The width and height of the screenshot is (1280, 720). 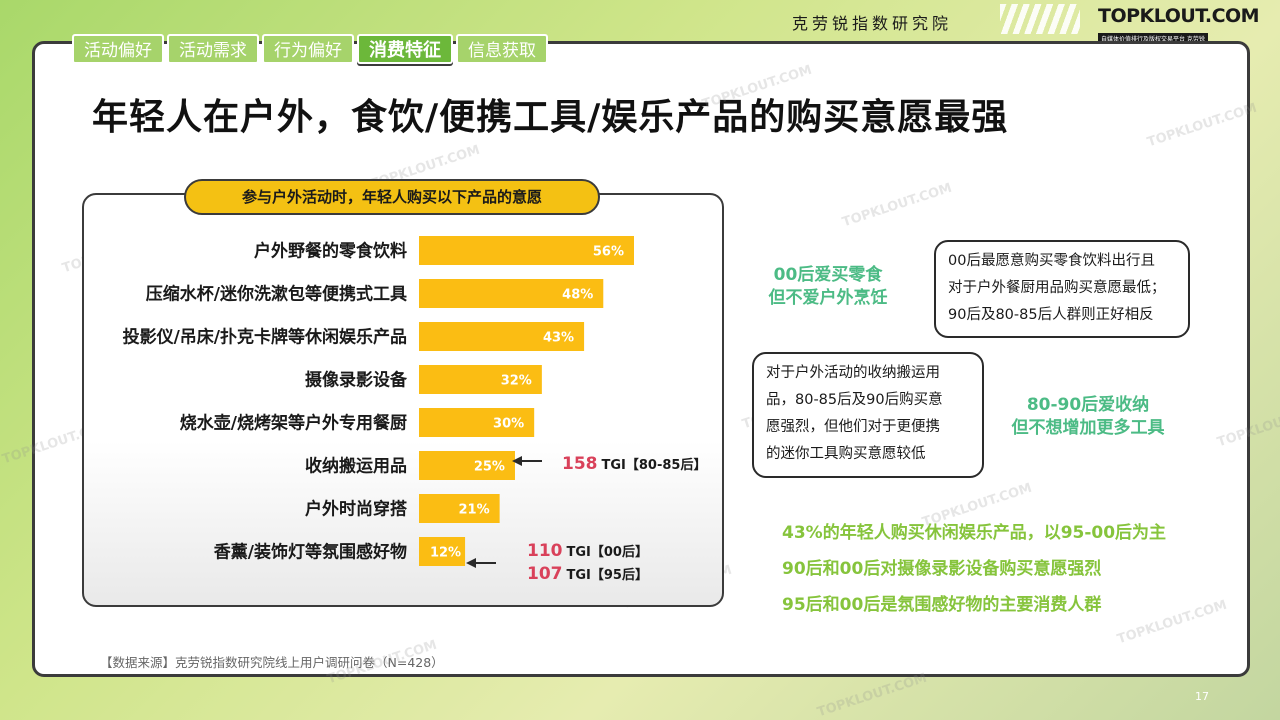 I want to click on brand-subtitle: 自媒体价值排行及版权交易平台 克劳锐, so click(x=1153, y=38).